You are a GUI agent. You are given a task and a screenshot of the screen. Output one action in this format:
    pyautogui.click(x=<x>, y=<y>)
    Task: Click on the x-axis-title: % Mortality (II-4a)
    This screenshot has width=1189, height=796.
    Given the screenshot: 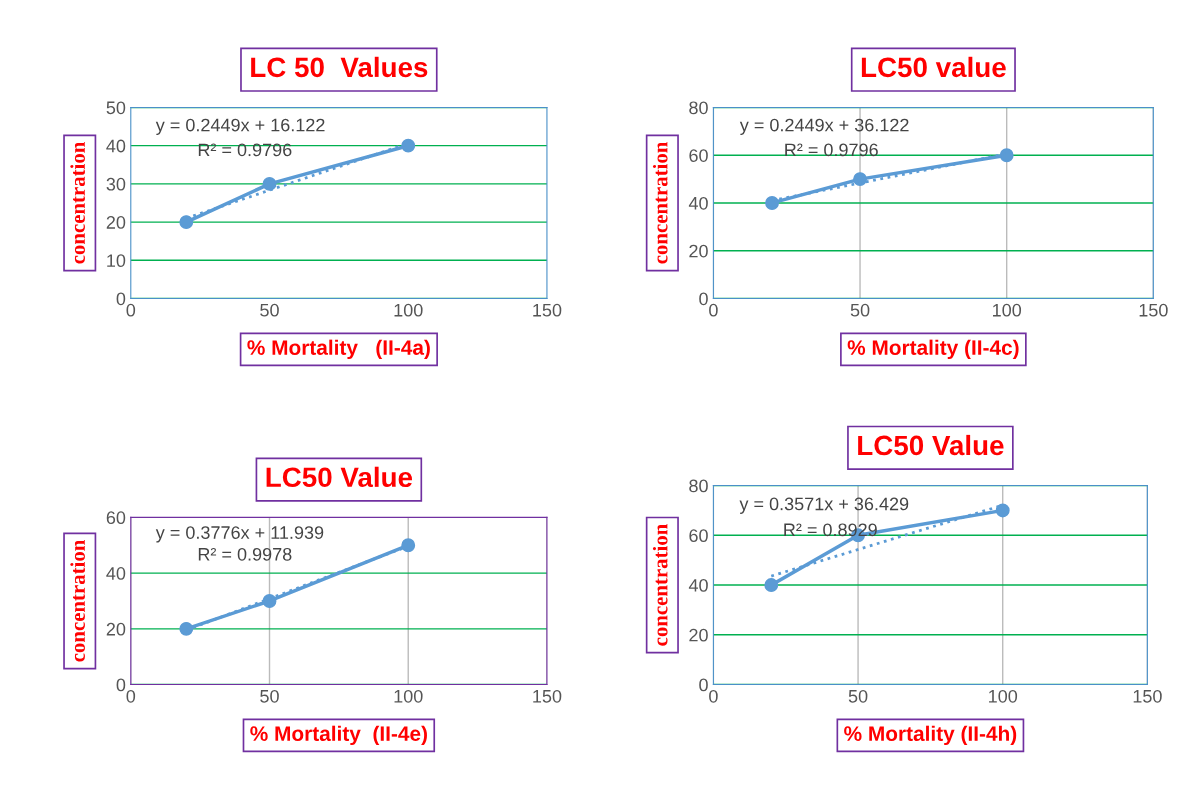 What is the action you would take?
    pyautogui.click(x=338, y=349)
    